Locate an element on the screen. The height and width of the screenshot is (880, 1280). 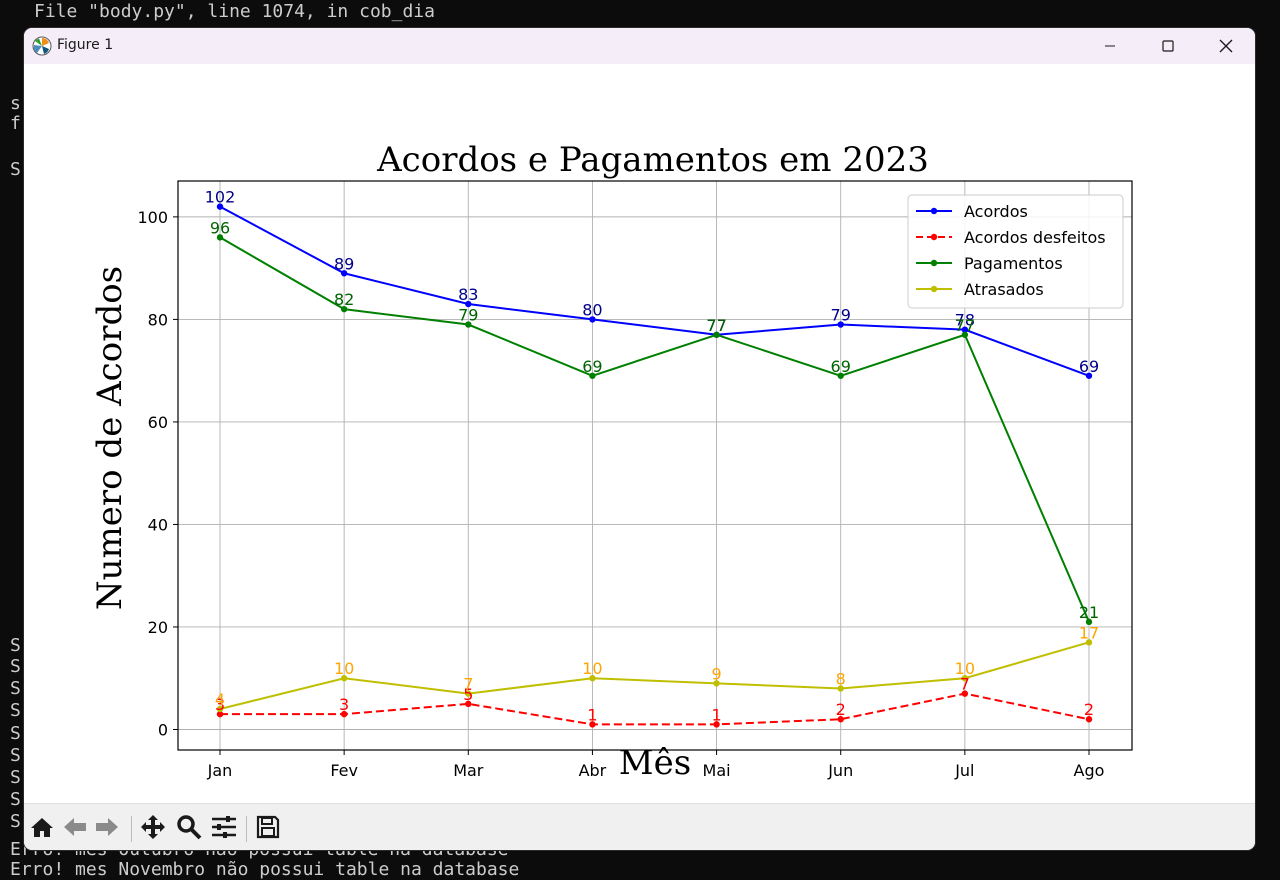
legend-entry: Acordos is located at coordinates (996, 211).